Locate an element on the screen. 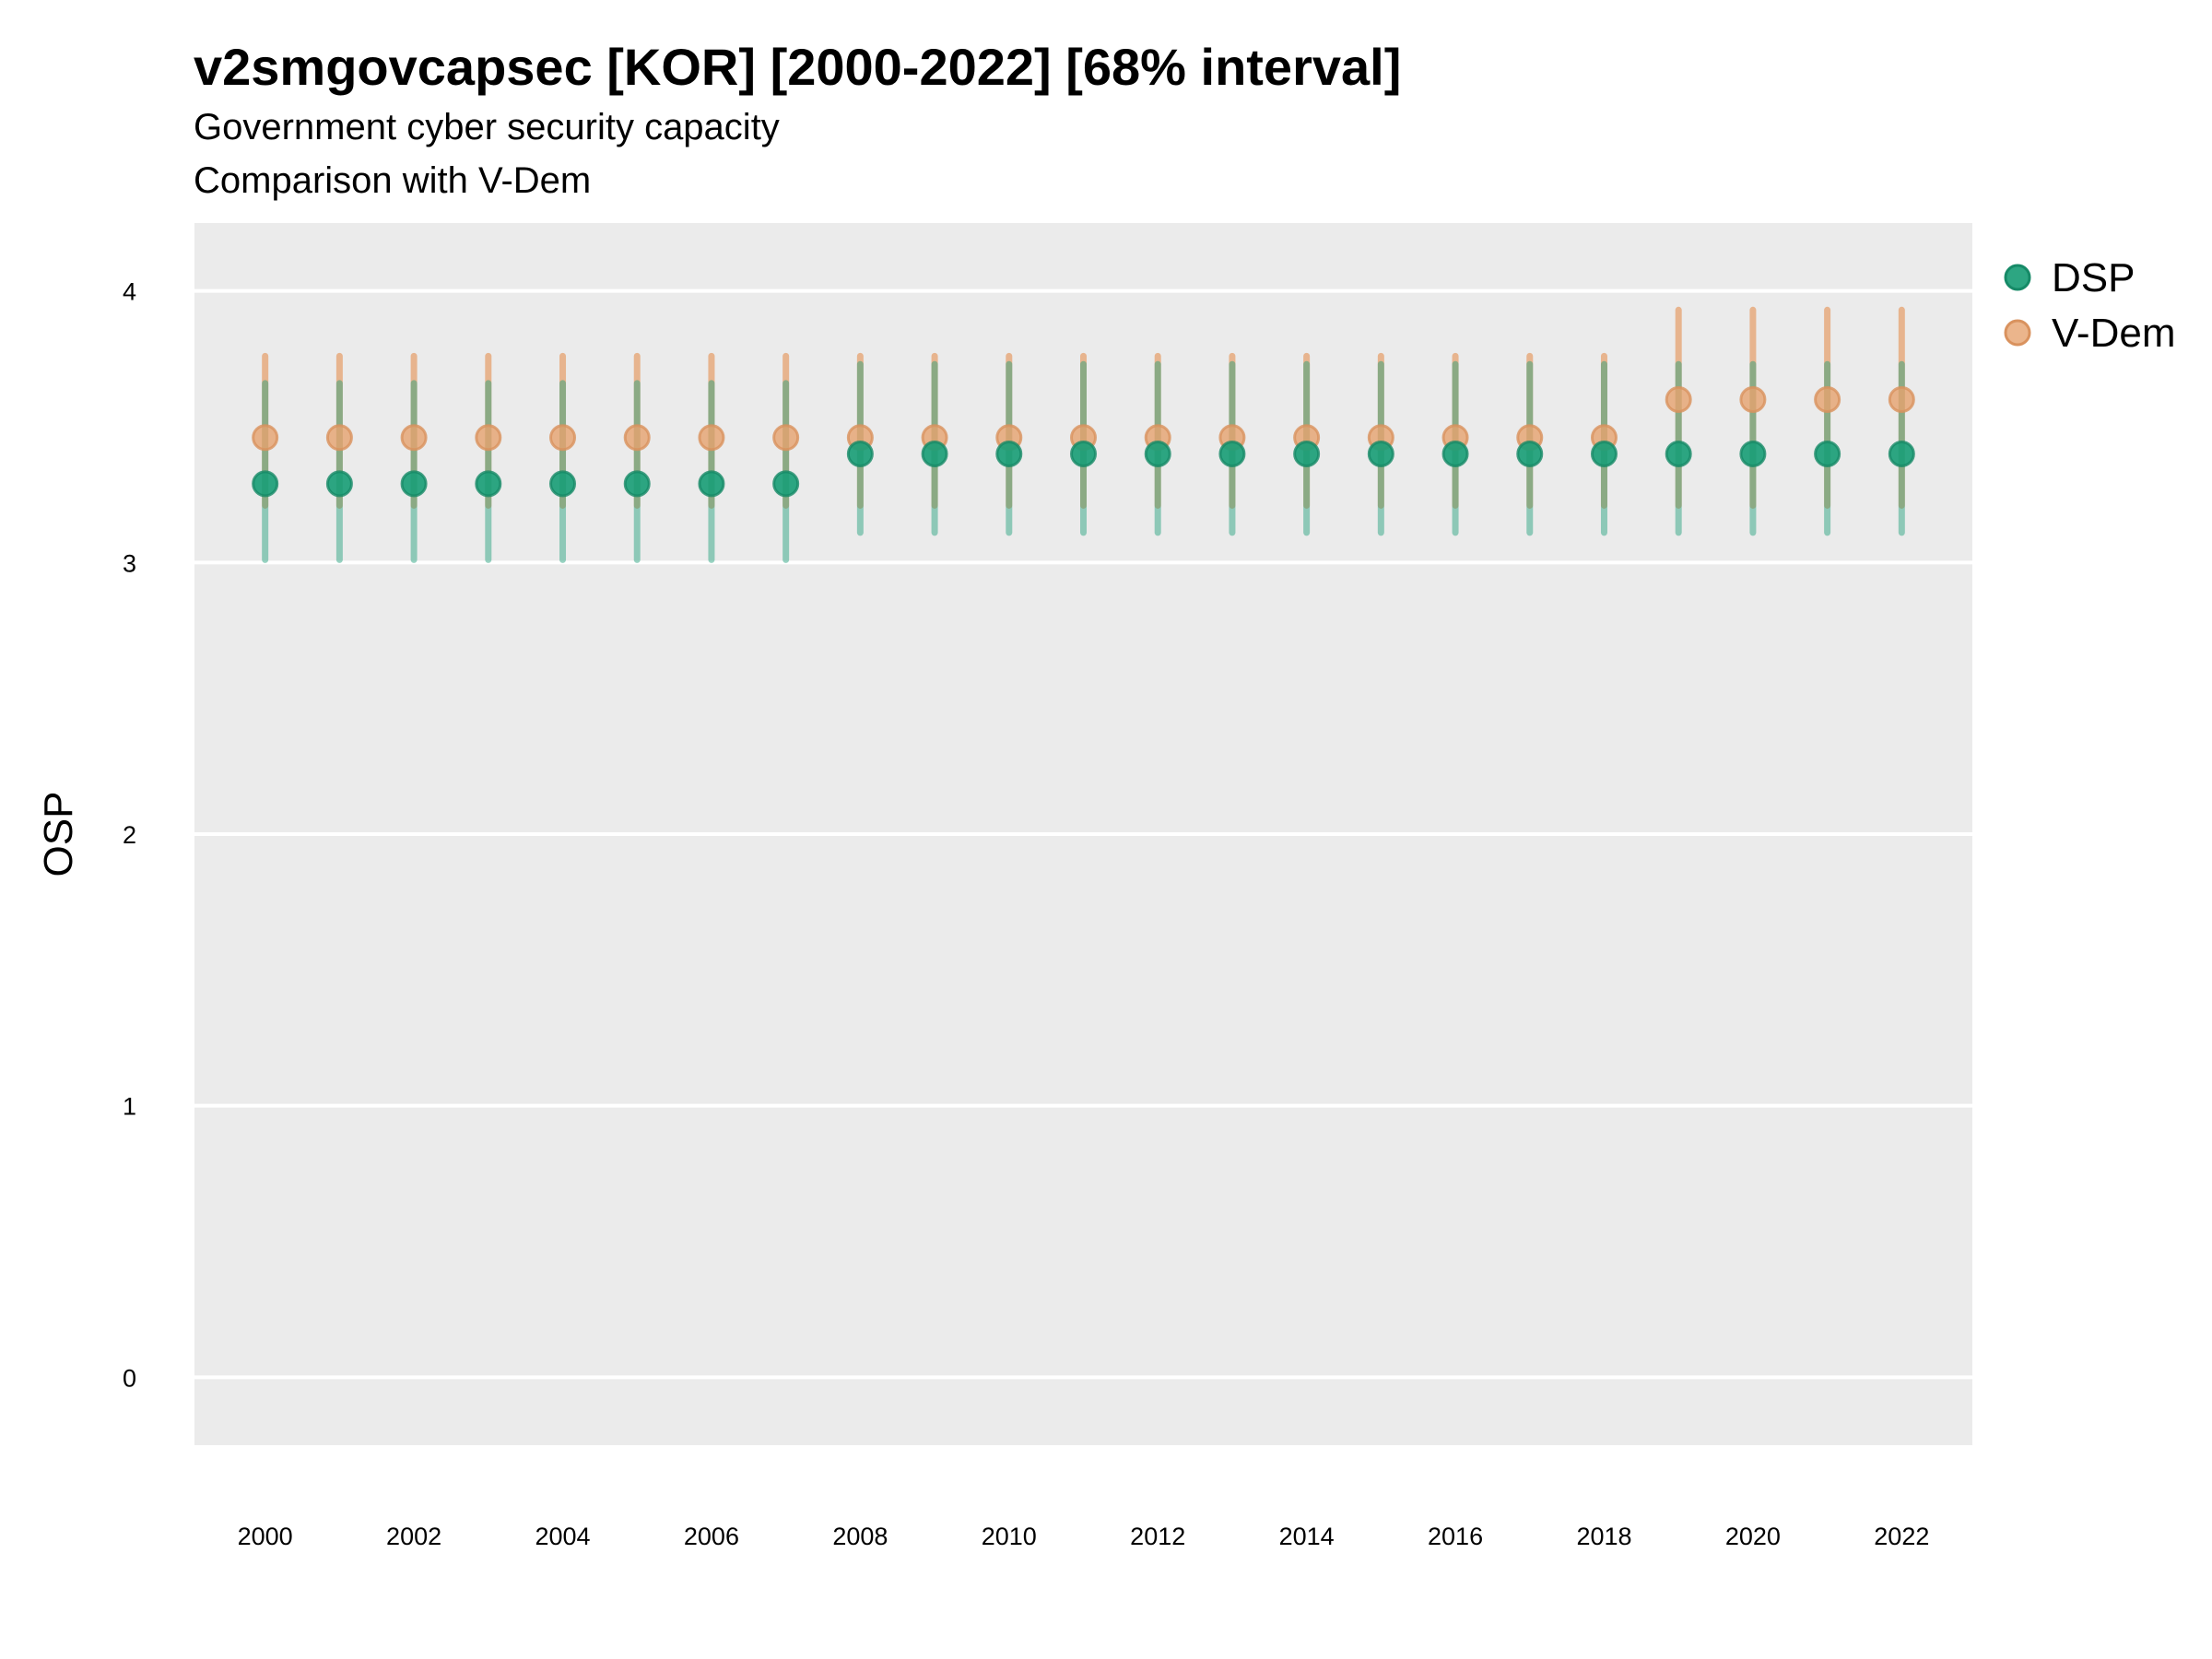  y-tick-label-4: 4 is located at coordinates (129, 292).